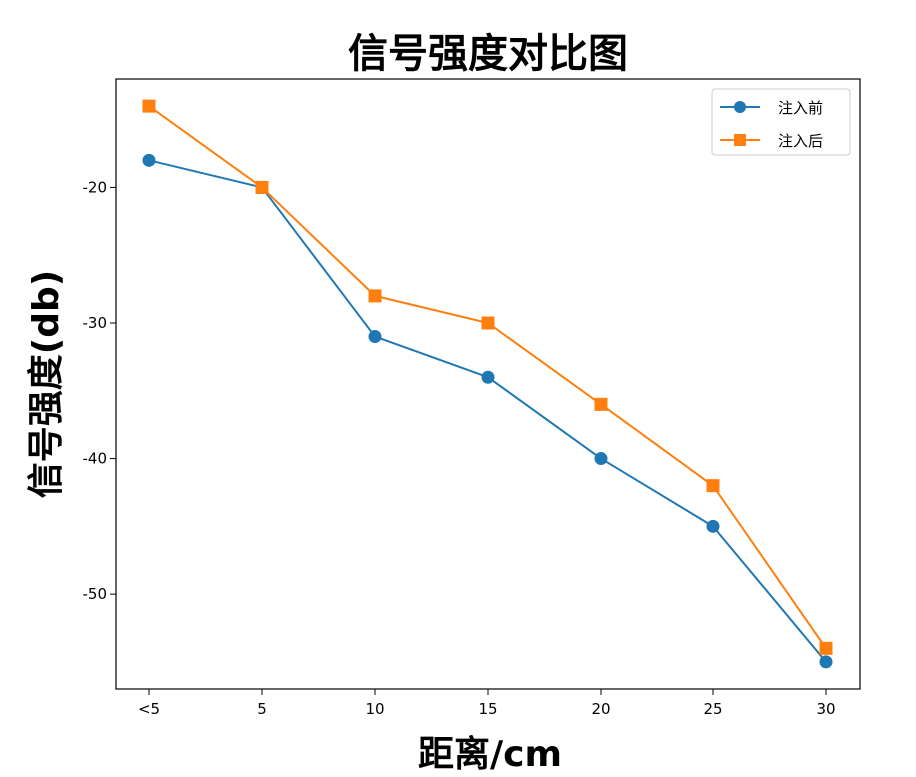  What do you see at coordinates (825, 709) in the screenshot?
I see `x-tick-label: 30` at bounding box center [825, 709].